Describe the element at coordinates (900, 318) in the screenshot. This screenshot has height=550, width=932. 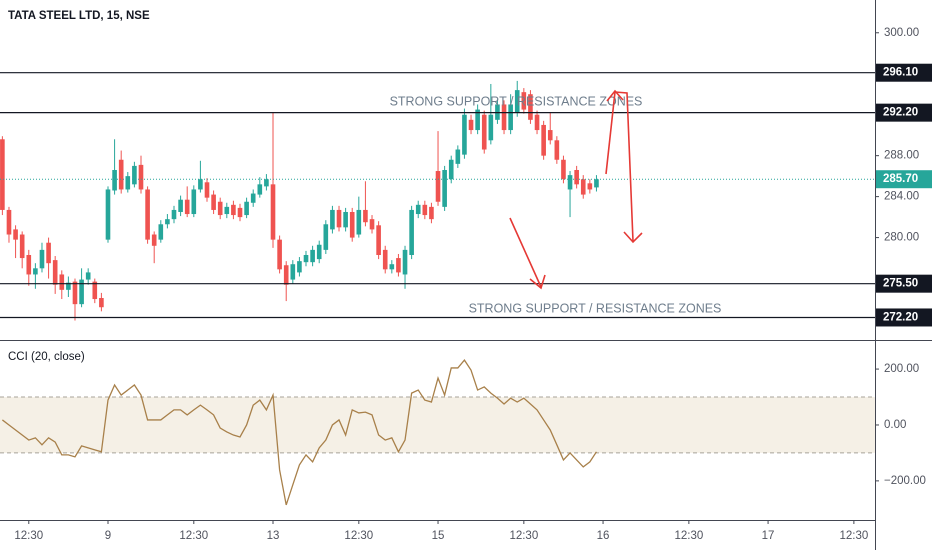
I see `level-label: 272.20` at that location.